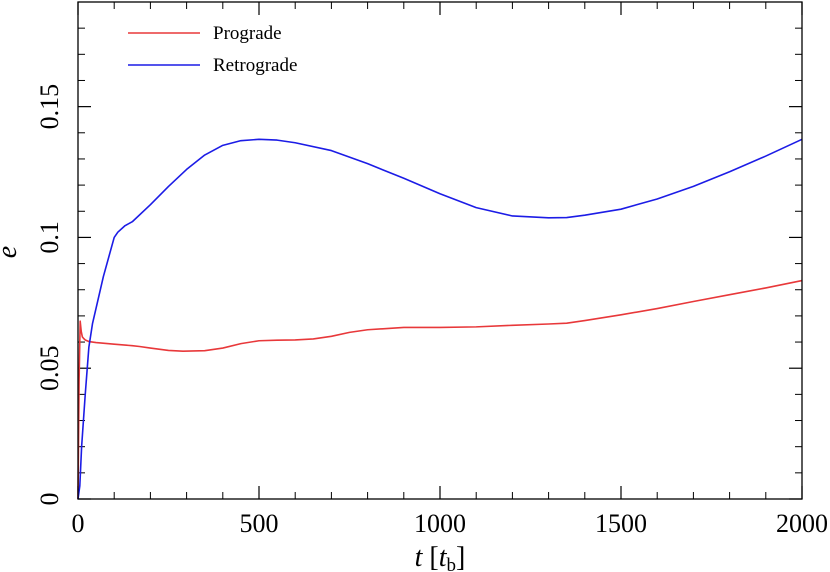  Describe the element at coordinates (440, 557) in the screenshot. I see `x-axis-label: t [tb]` at that location.